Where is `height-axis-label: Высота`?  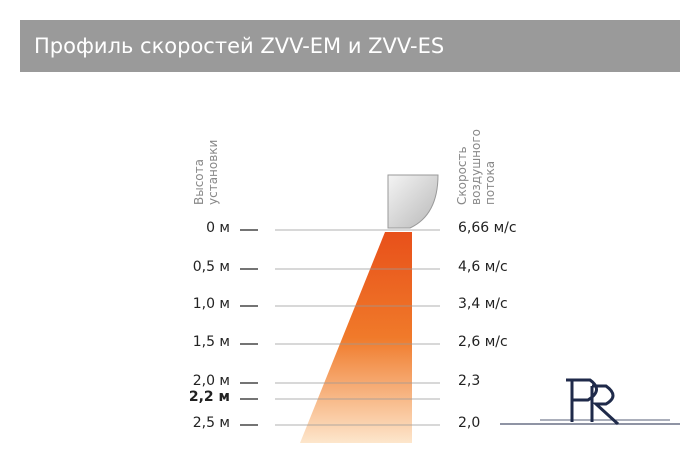 height-axis-label: Высота is located at coordinates (199, 182).